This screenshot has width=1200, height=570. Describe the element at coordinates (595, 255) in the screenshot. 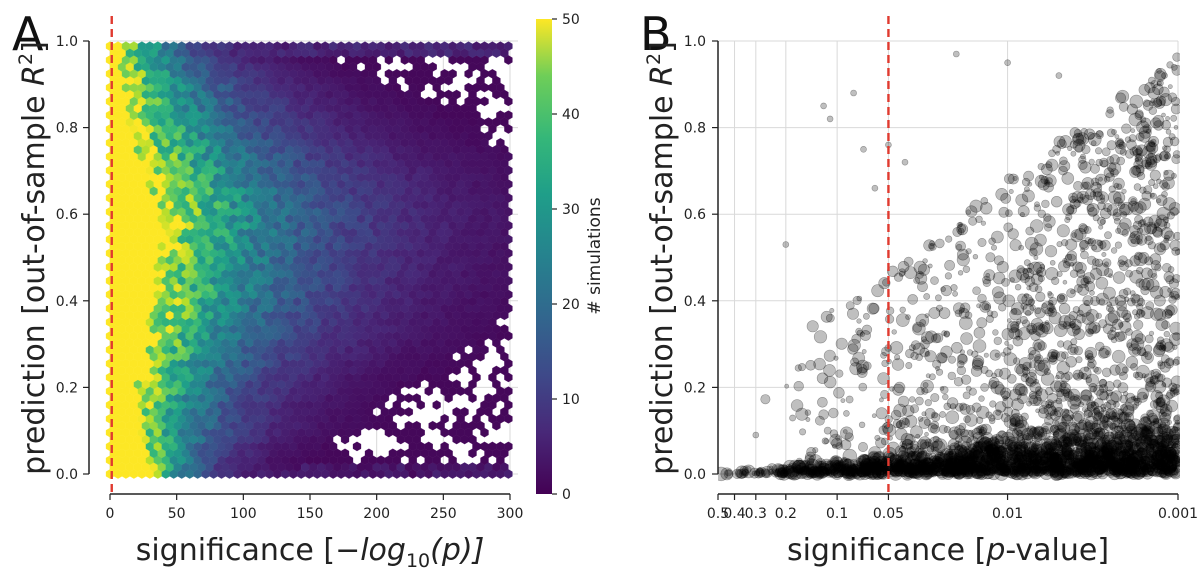

I see `colorbar-label: # simulations` at that location.